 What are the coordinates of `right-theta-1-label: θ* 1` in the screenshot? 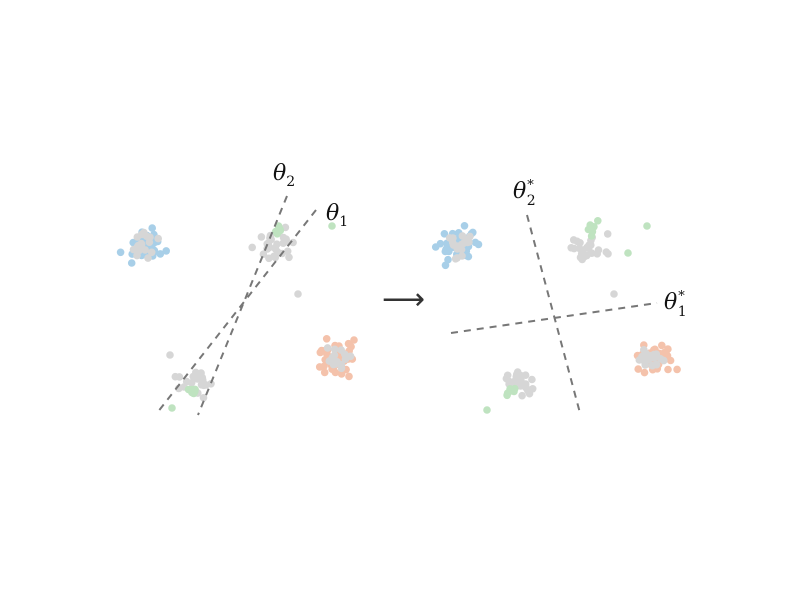 It's located at (675, 304).